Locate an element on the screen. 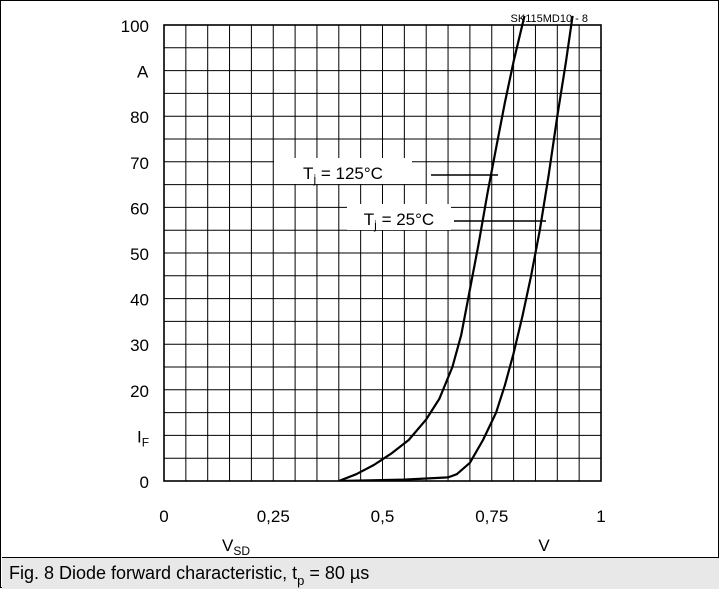  series-label-tj-125c-main: T is located at coordinates (308, 173).